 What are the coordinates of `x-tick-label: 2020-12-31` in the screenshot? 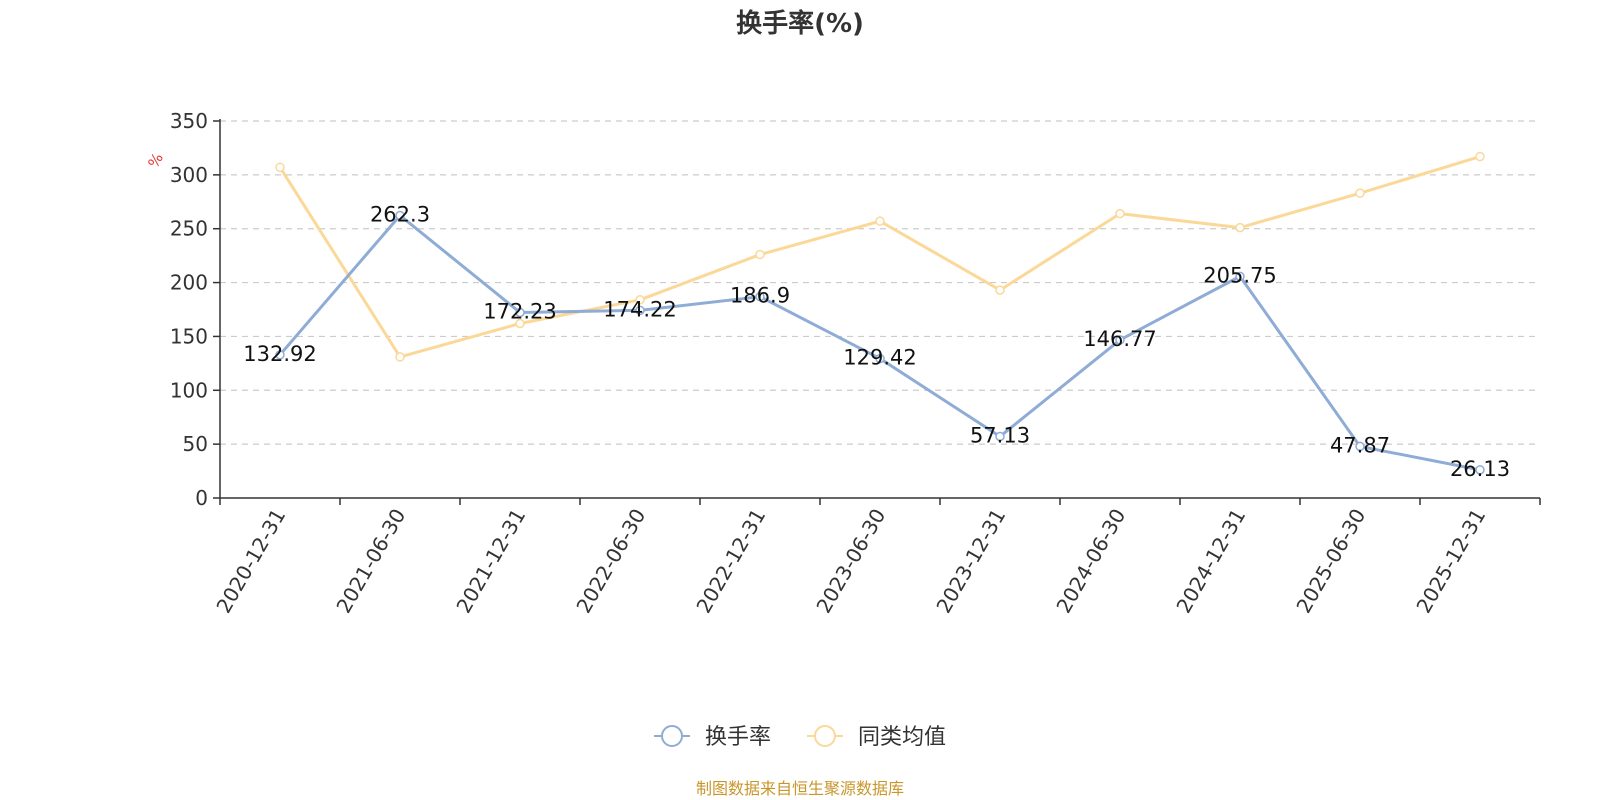 It's located at (250, 561).